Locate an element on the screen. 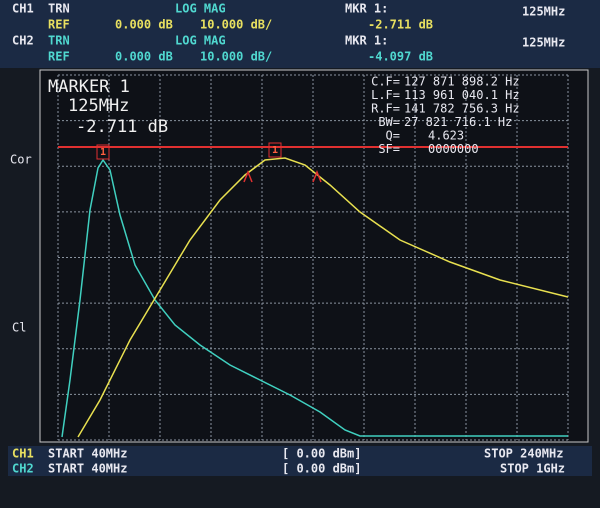 The image size is (600, 508). footer-panel is located at coordinates (300, 461).